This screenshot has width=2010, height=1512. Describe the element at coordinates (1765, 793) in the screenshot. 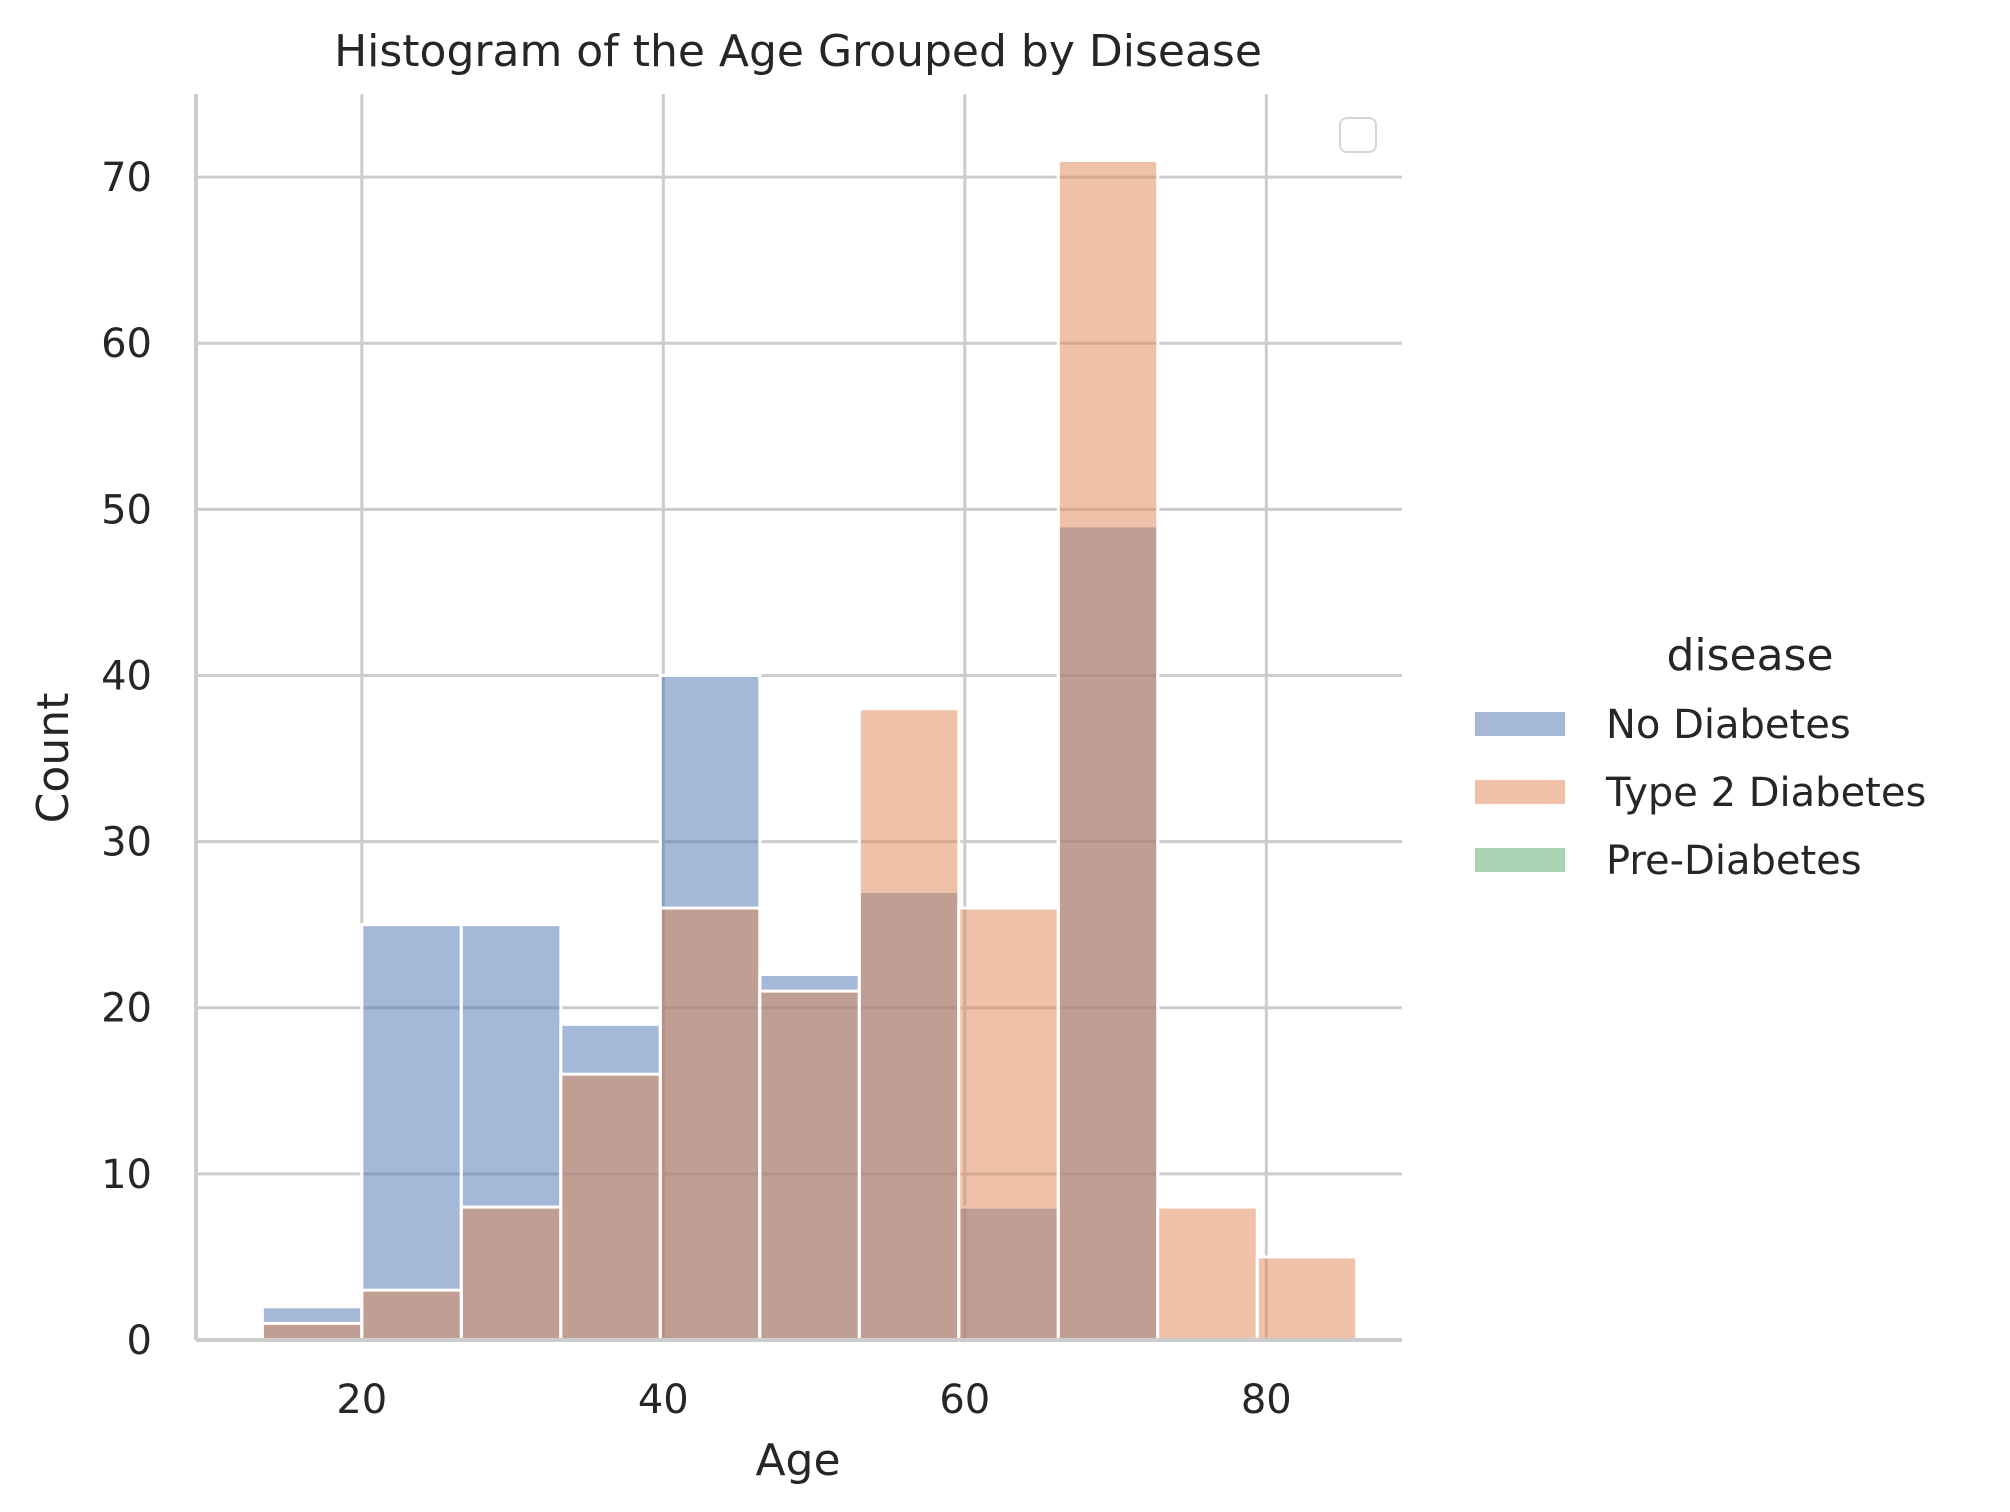

I see `legend-label: Type 2 Diabetes` at that location.